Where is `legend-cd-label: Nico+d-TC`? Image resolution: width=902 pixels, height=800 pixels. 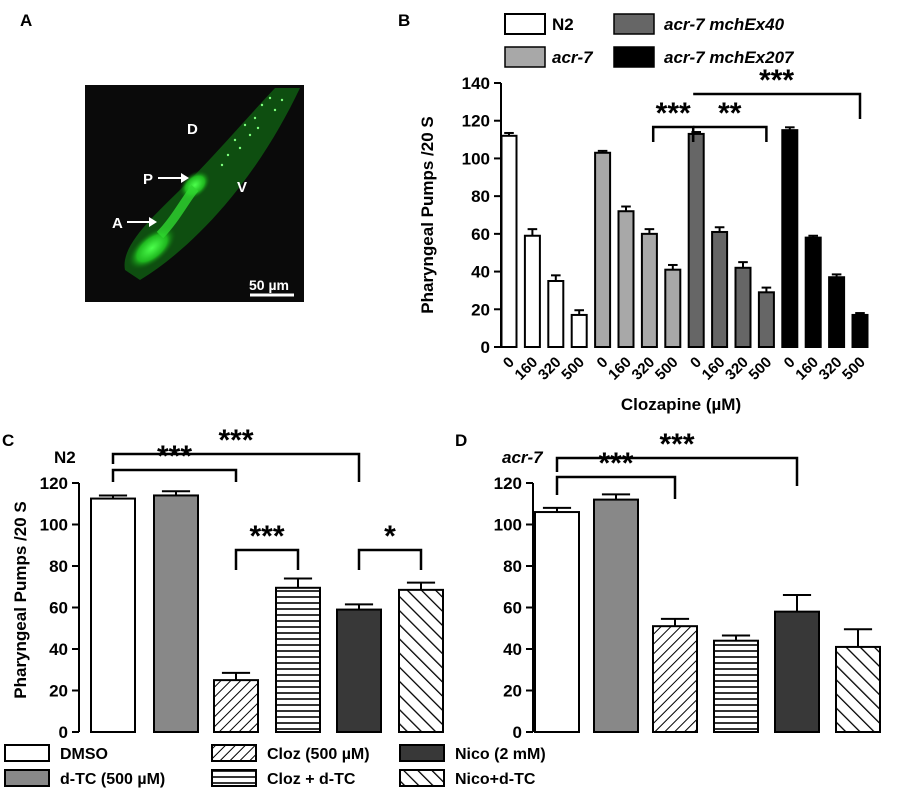
legend-cd-label: Nico+d-TC is located at coordinates (495, 779).